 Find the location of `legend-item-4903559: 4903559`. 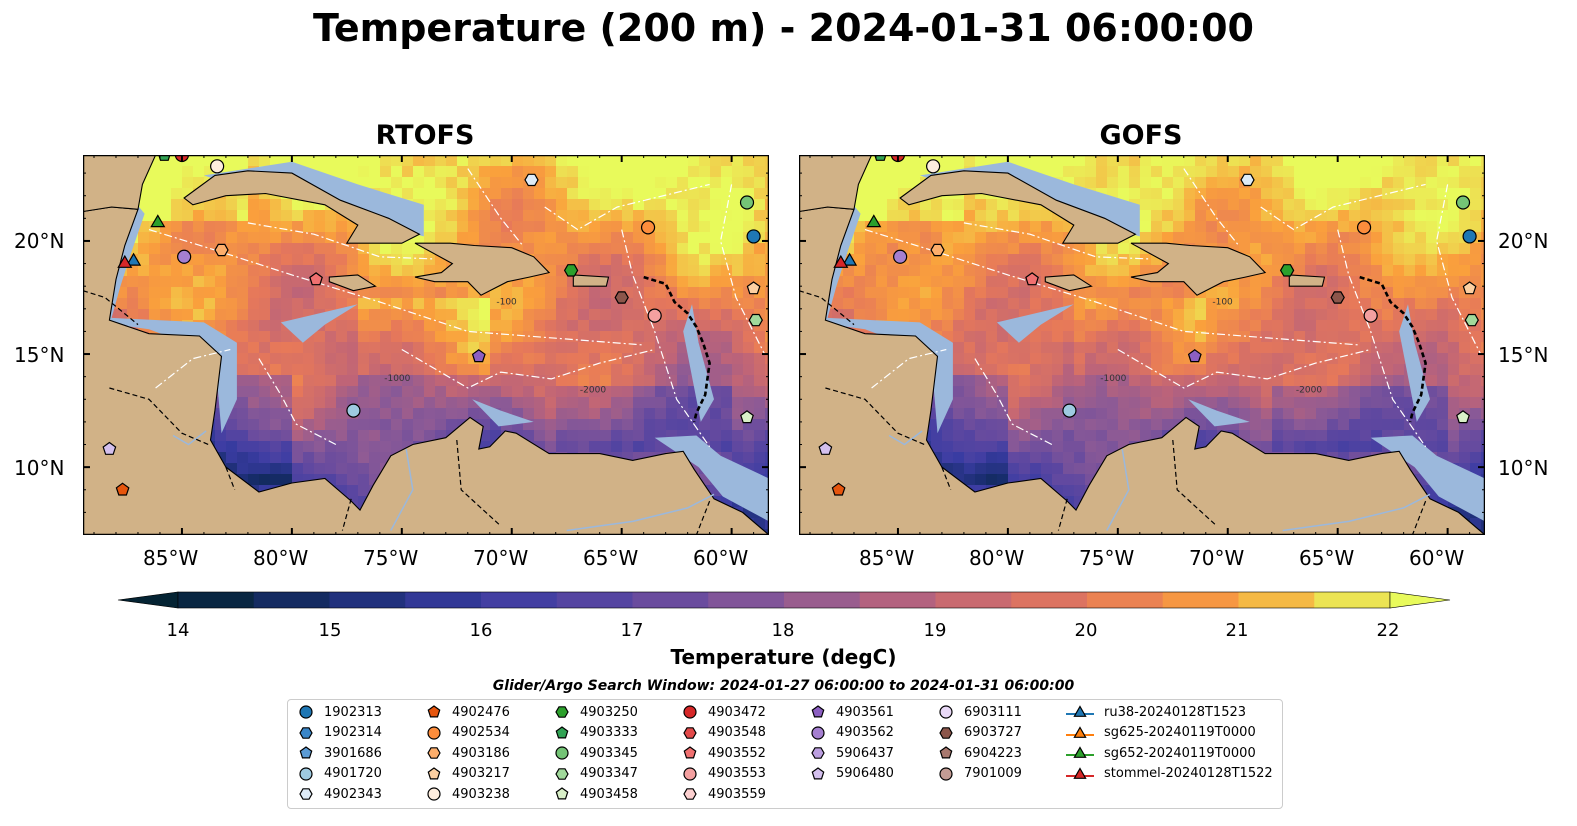

legend-item-4903559: 4903559 is located at coordinates (724, 794).